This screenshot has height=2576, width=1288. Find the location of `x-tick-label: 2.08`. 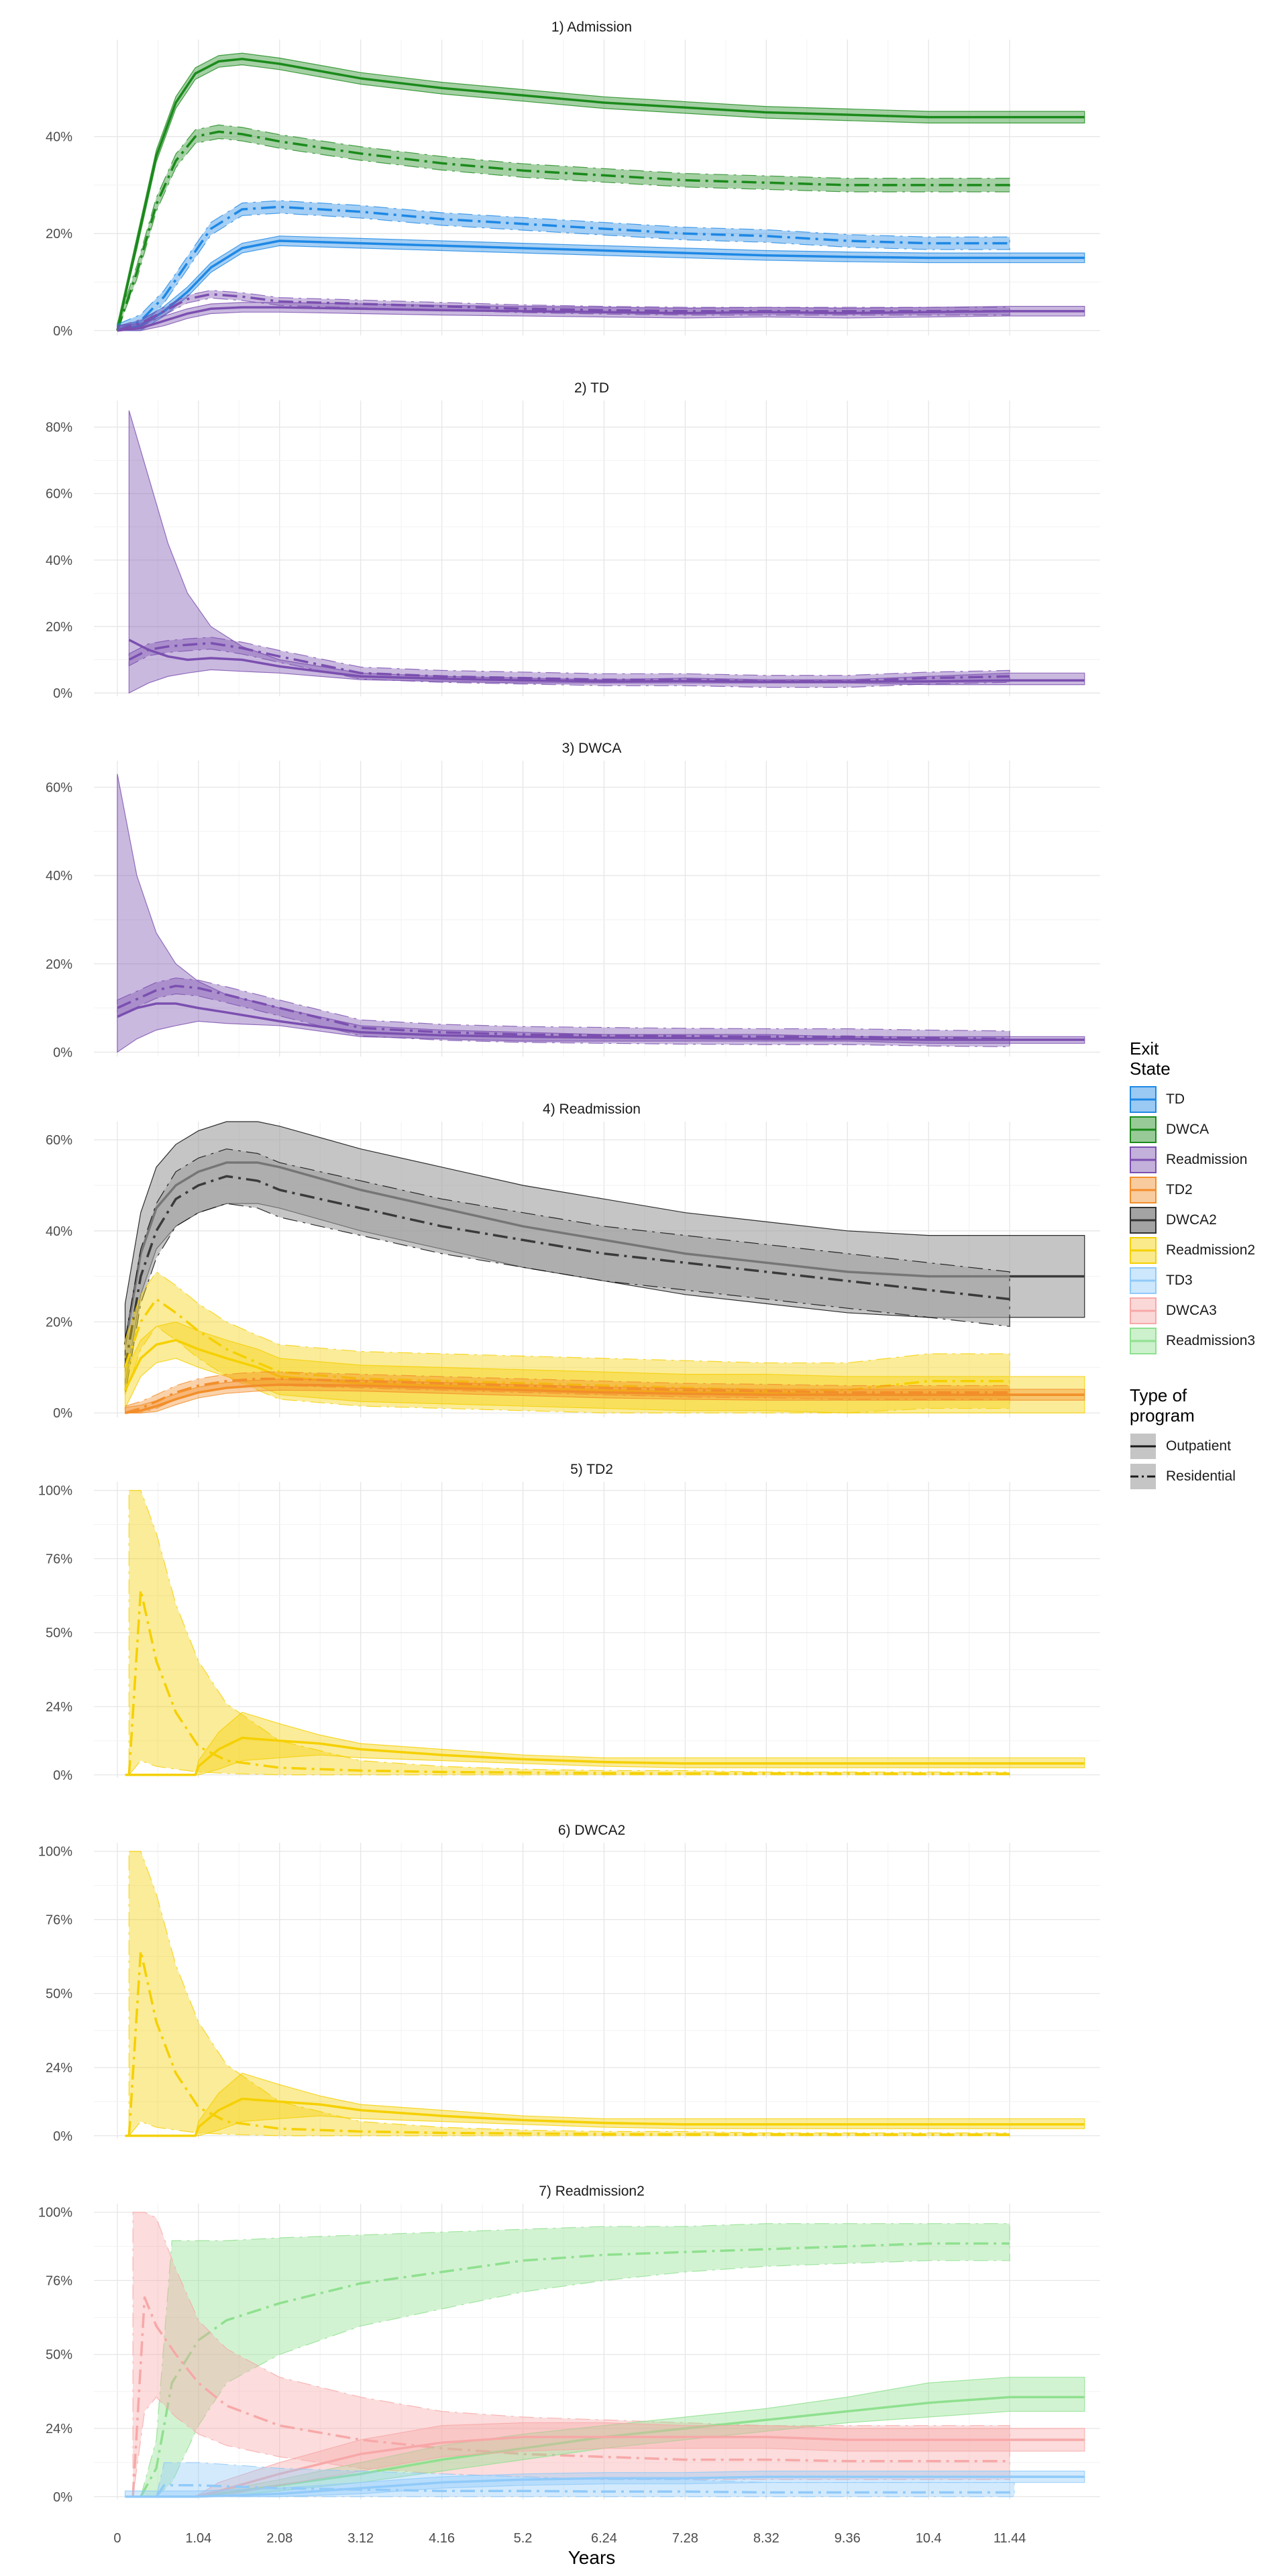

x-tick-label: 2.08 is located at coordinates (279, 2538).